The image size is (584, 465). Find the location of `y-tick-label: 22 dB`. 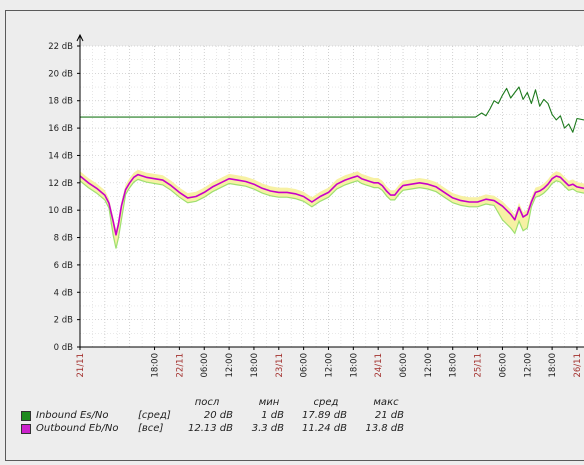

y-tick-label: 22 dB is located at coordinates (60, 47).